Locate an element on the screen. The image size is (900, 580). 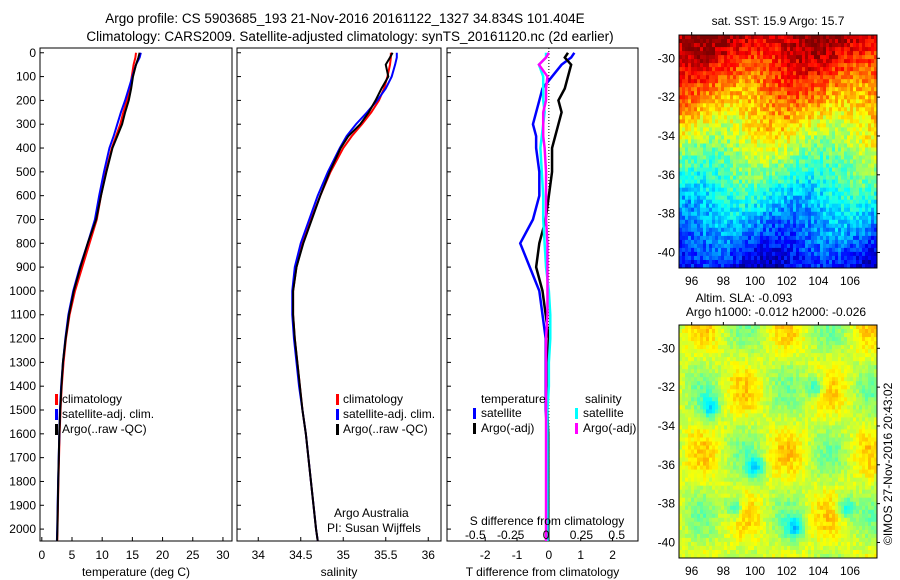
x-axis-label: T difference from climatology is located at coordinates (543, 572).